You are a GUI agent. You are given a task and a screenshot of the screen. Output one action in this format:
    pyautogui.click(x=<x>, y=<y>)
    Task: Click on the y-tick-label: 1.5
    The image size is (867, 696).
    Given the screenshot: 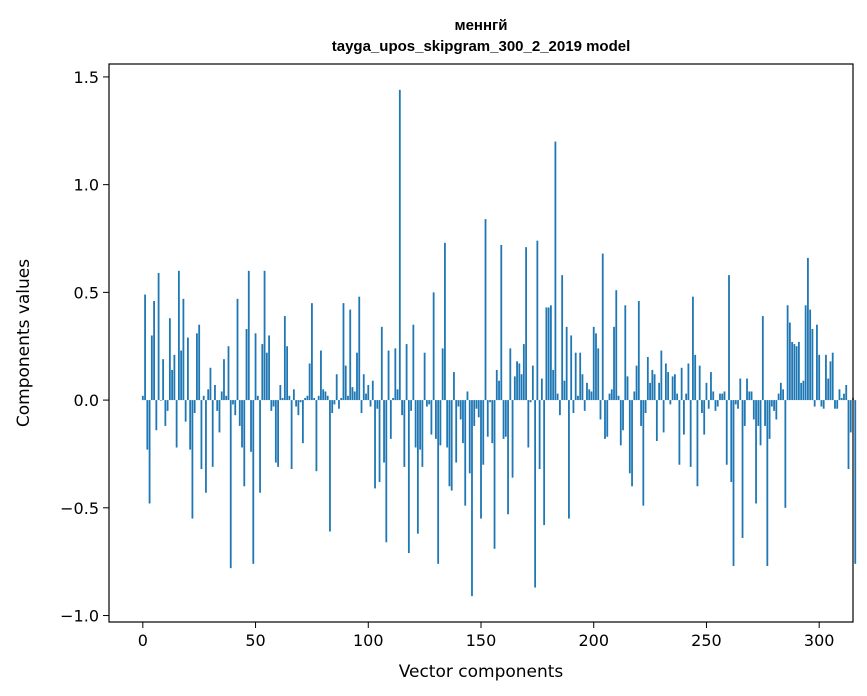 What is the action you would take?
    pyautogui.click(x=86, y=77)
    